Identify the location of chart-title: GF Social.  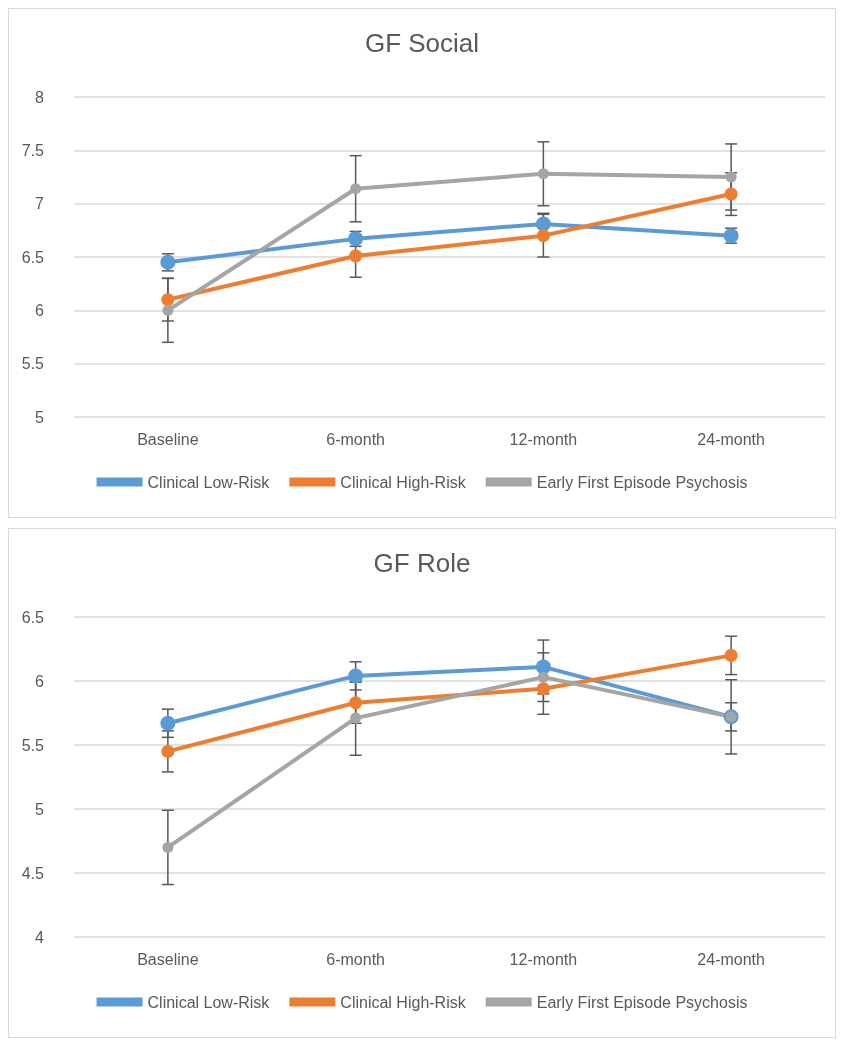
(422, 43).